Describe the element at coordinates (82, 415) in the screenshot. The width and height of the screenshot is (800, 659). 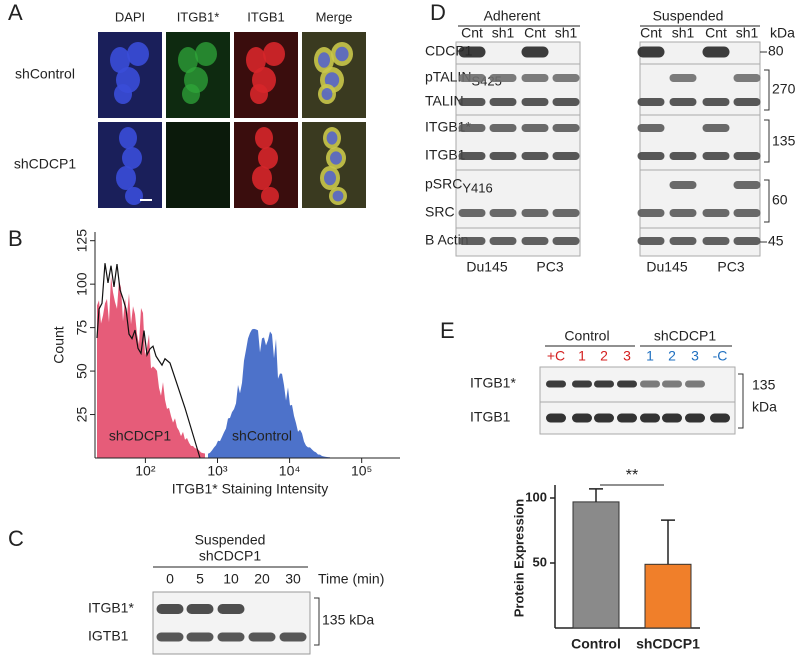
I see `y-tick-label: 25` at that location.